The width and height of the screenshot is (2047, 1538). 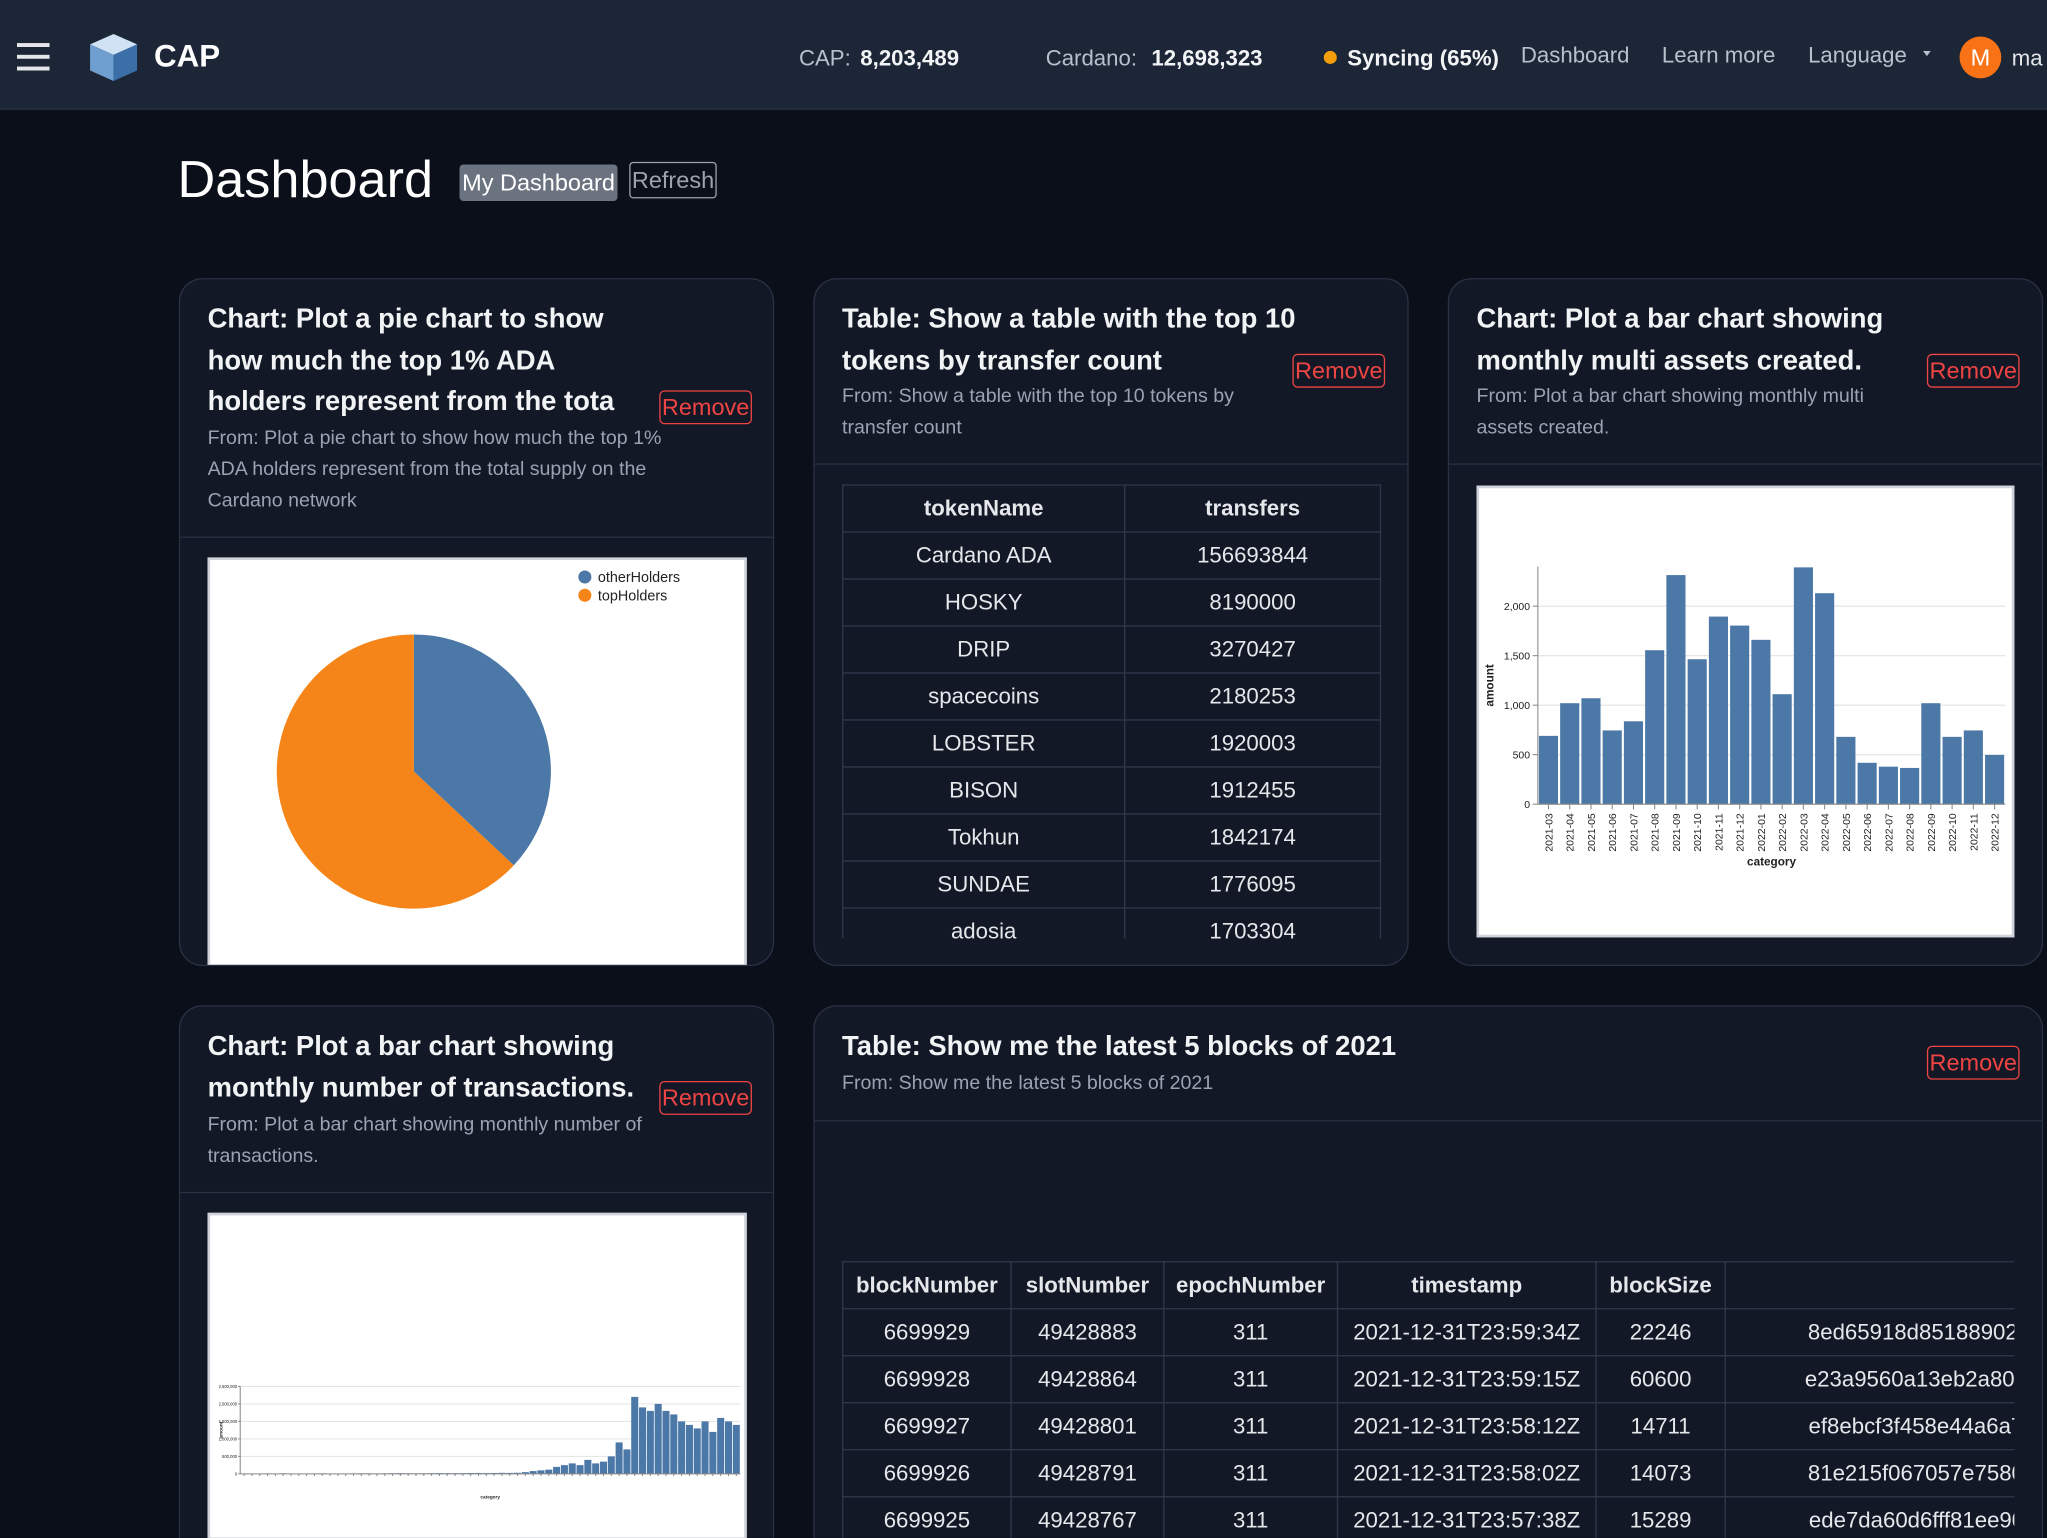 What do you see at coordinates (1869, 1379) in the screenshot?
I see `table-cell: e23a9560a13eb2a805f4bfb` at bounding box center [1869, 1379].